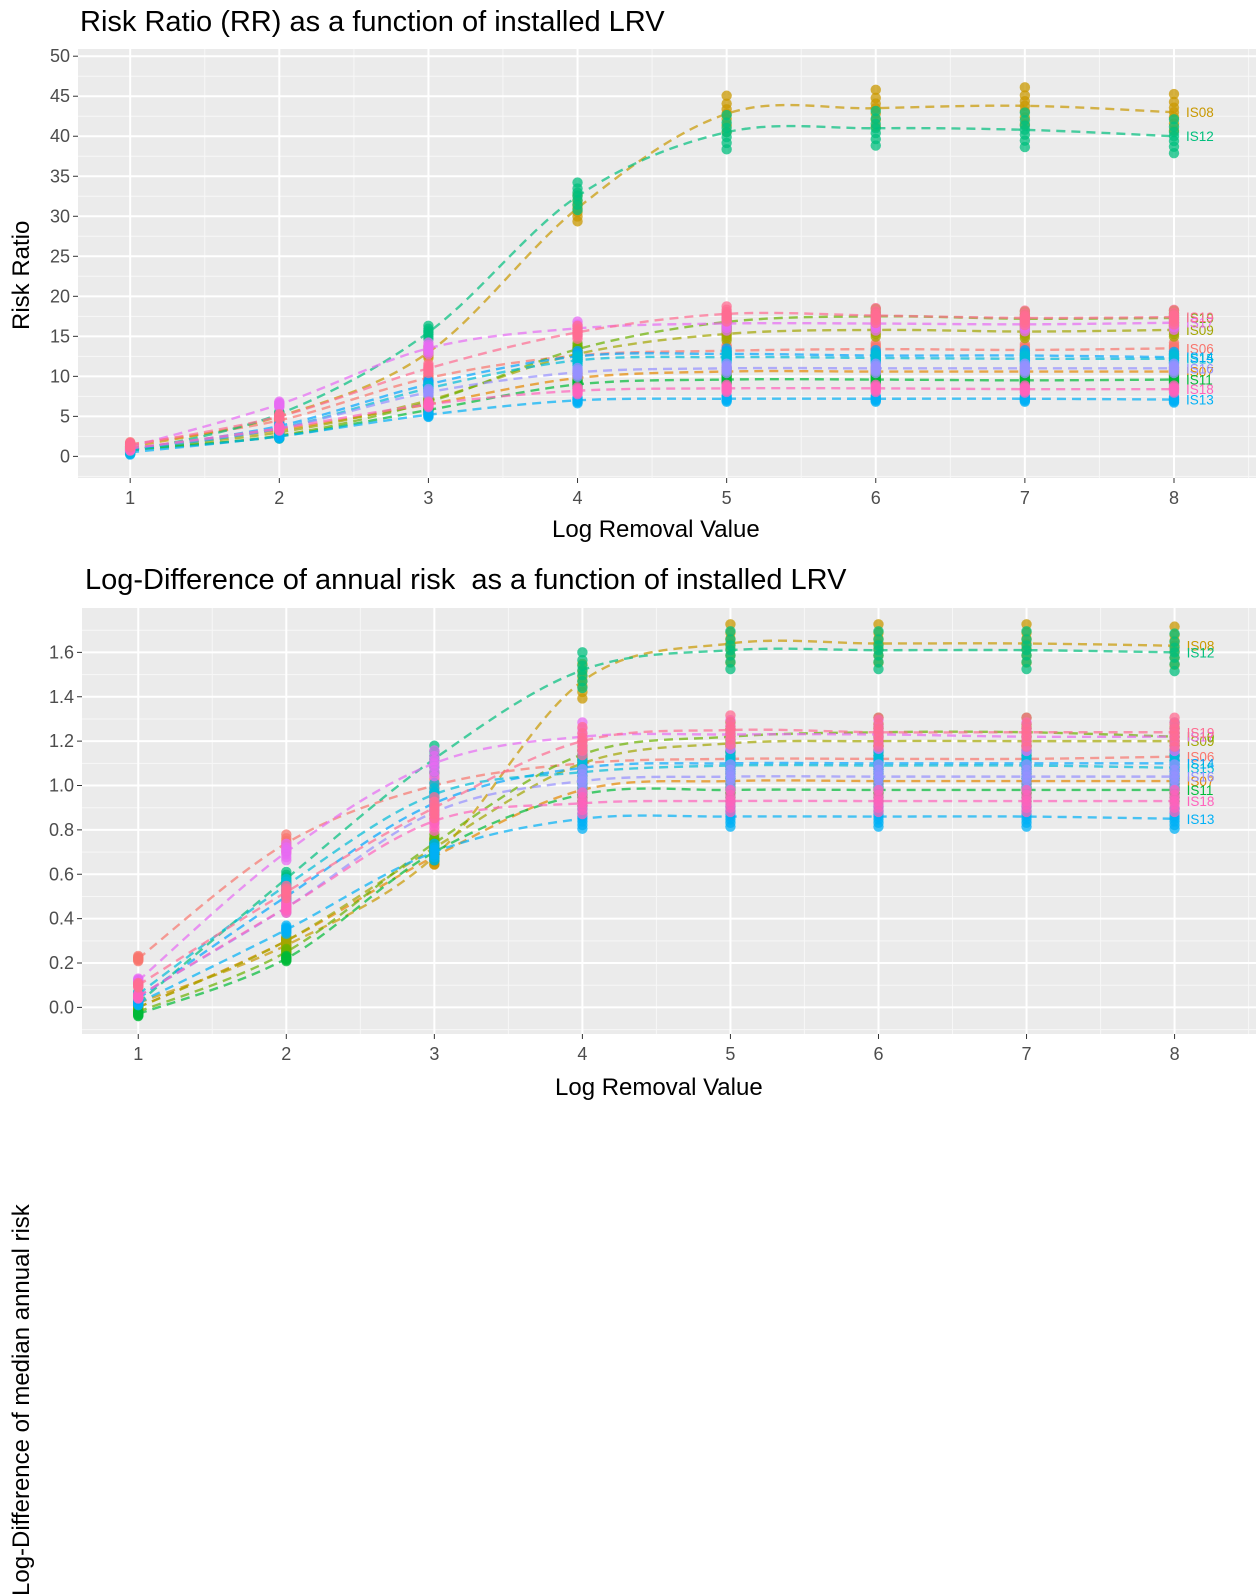 Image resolution: width=1258 pixels, height=1596 pixels. Describe the element at coordinates (1201, 732) in the screenshot. I see `series-label: IS19` at that location.